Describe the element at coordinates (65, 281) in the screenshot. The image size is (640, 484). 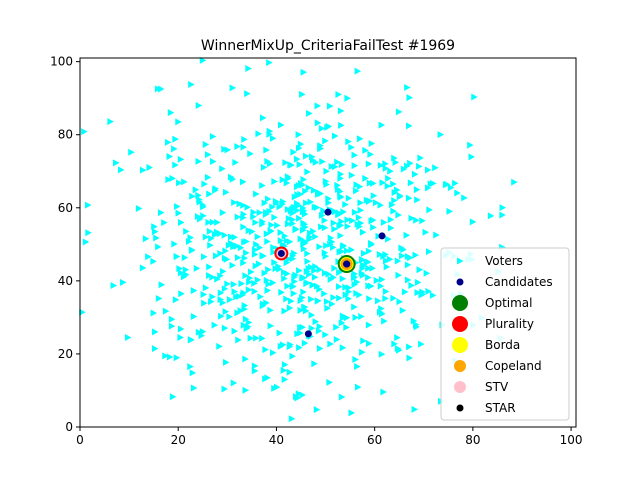
I see `y-tick-label: 40` at that location.